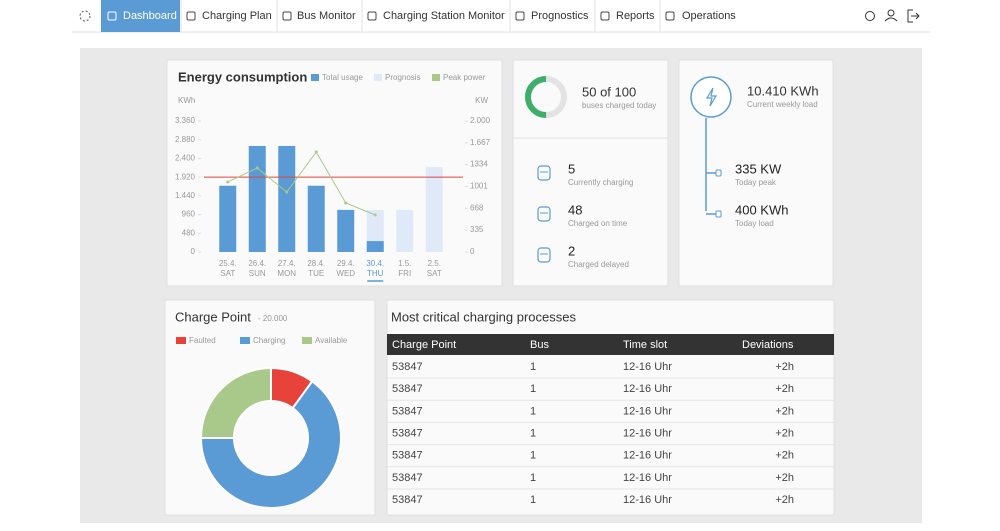 The height and width of the screenshot is (531, 1000). What do you see at coordinates (193, 251) in the screenshot?
I see `y-tick-label: 0` at bounding box center [193, 251].